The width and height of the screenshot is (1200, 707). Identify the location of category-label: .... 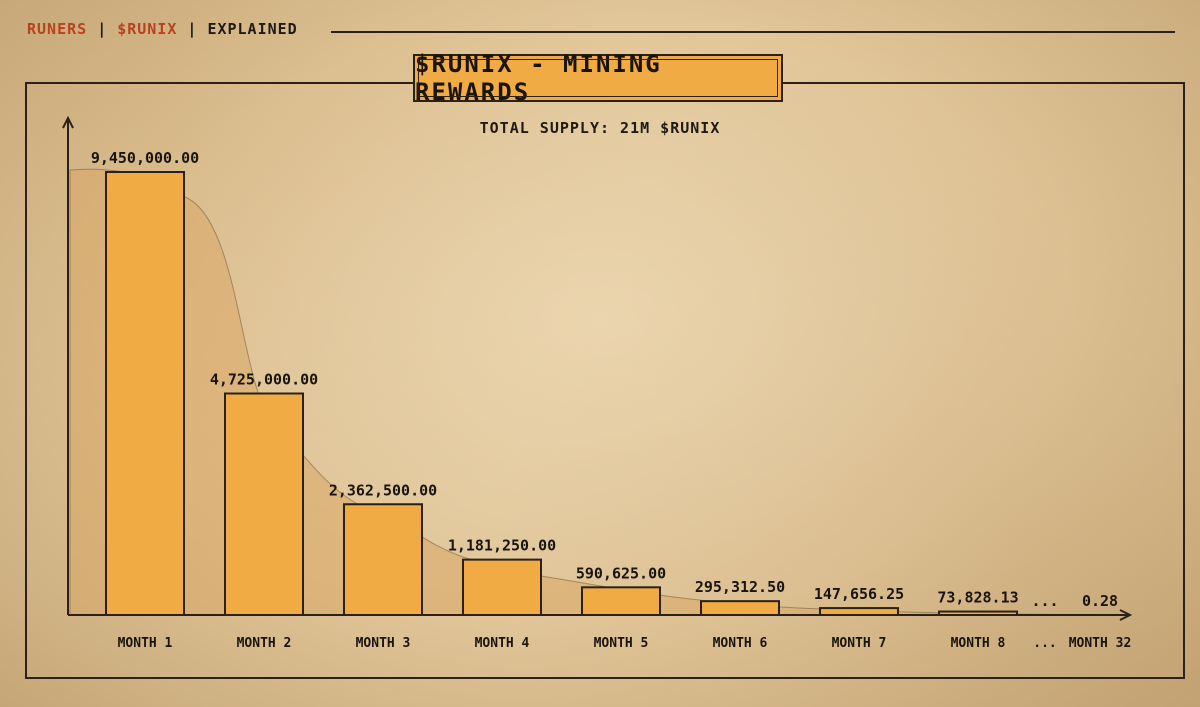
(1044, 643).